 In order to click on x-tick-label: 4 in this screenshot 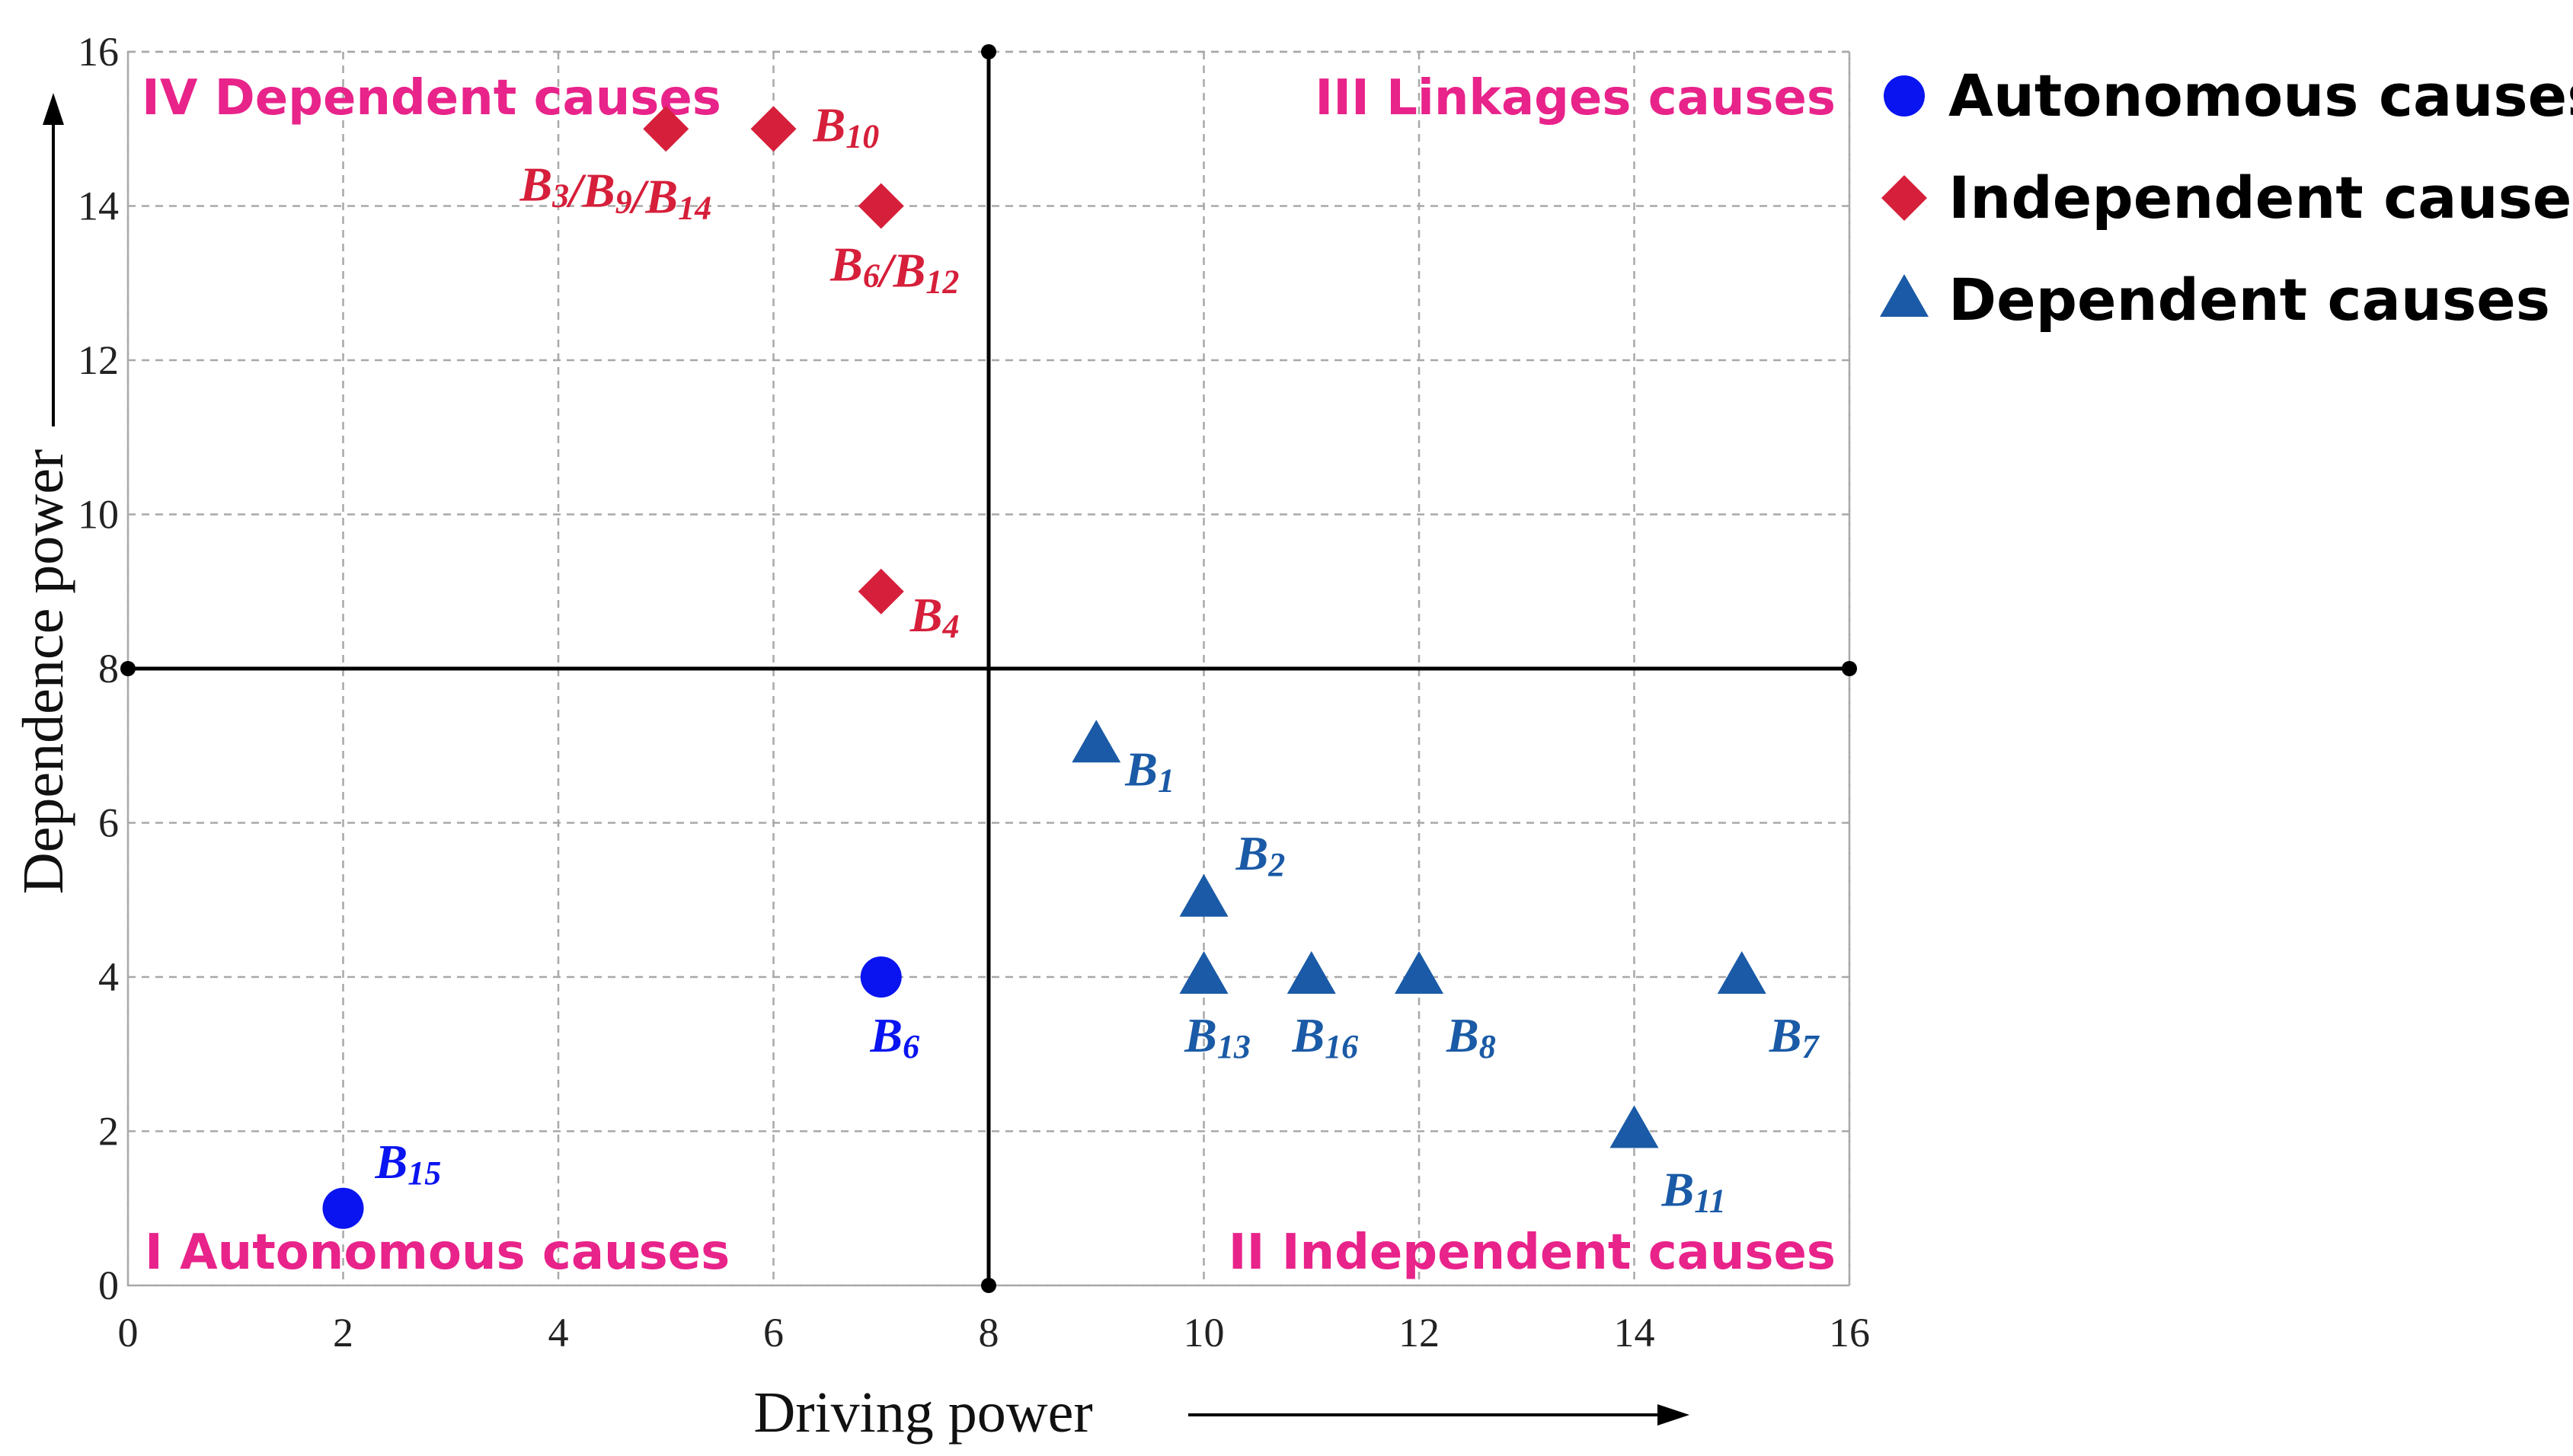, I will do `click(558, 1332)`.